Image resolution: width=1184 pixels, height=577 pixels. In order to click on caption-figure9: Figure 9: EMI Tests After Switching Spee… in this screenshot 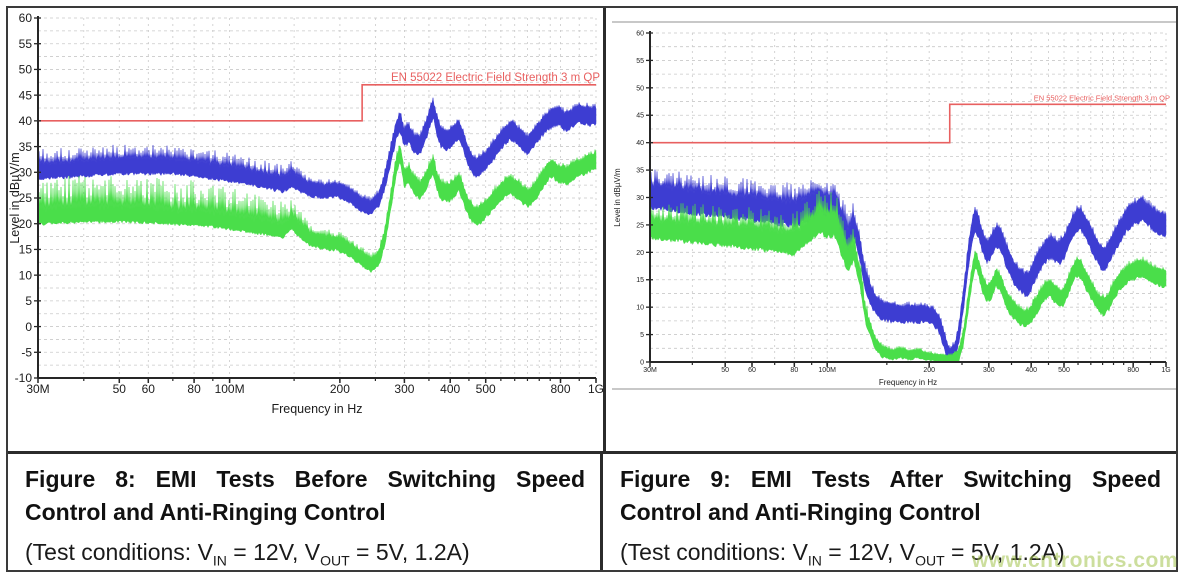, I will do `click(889, 512)`.